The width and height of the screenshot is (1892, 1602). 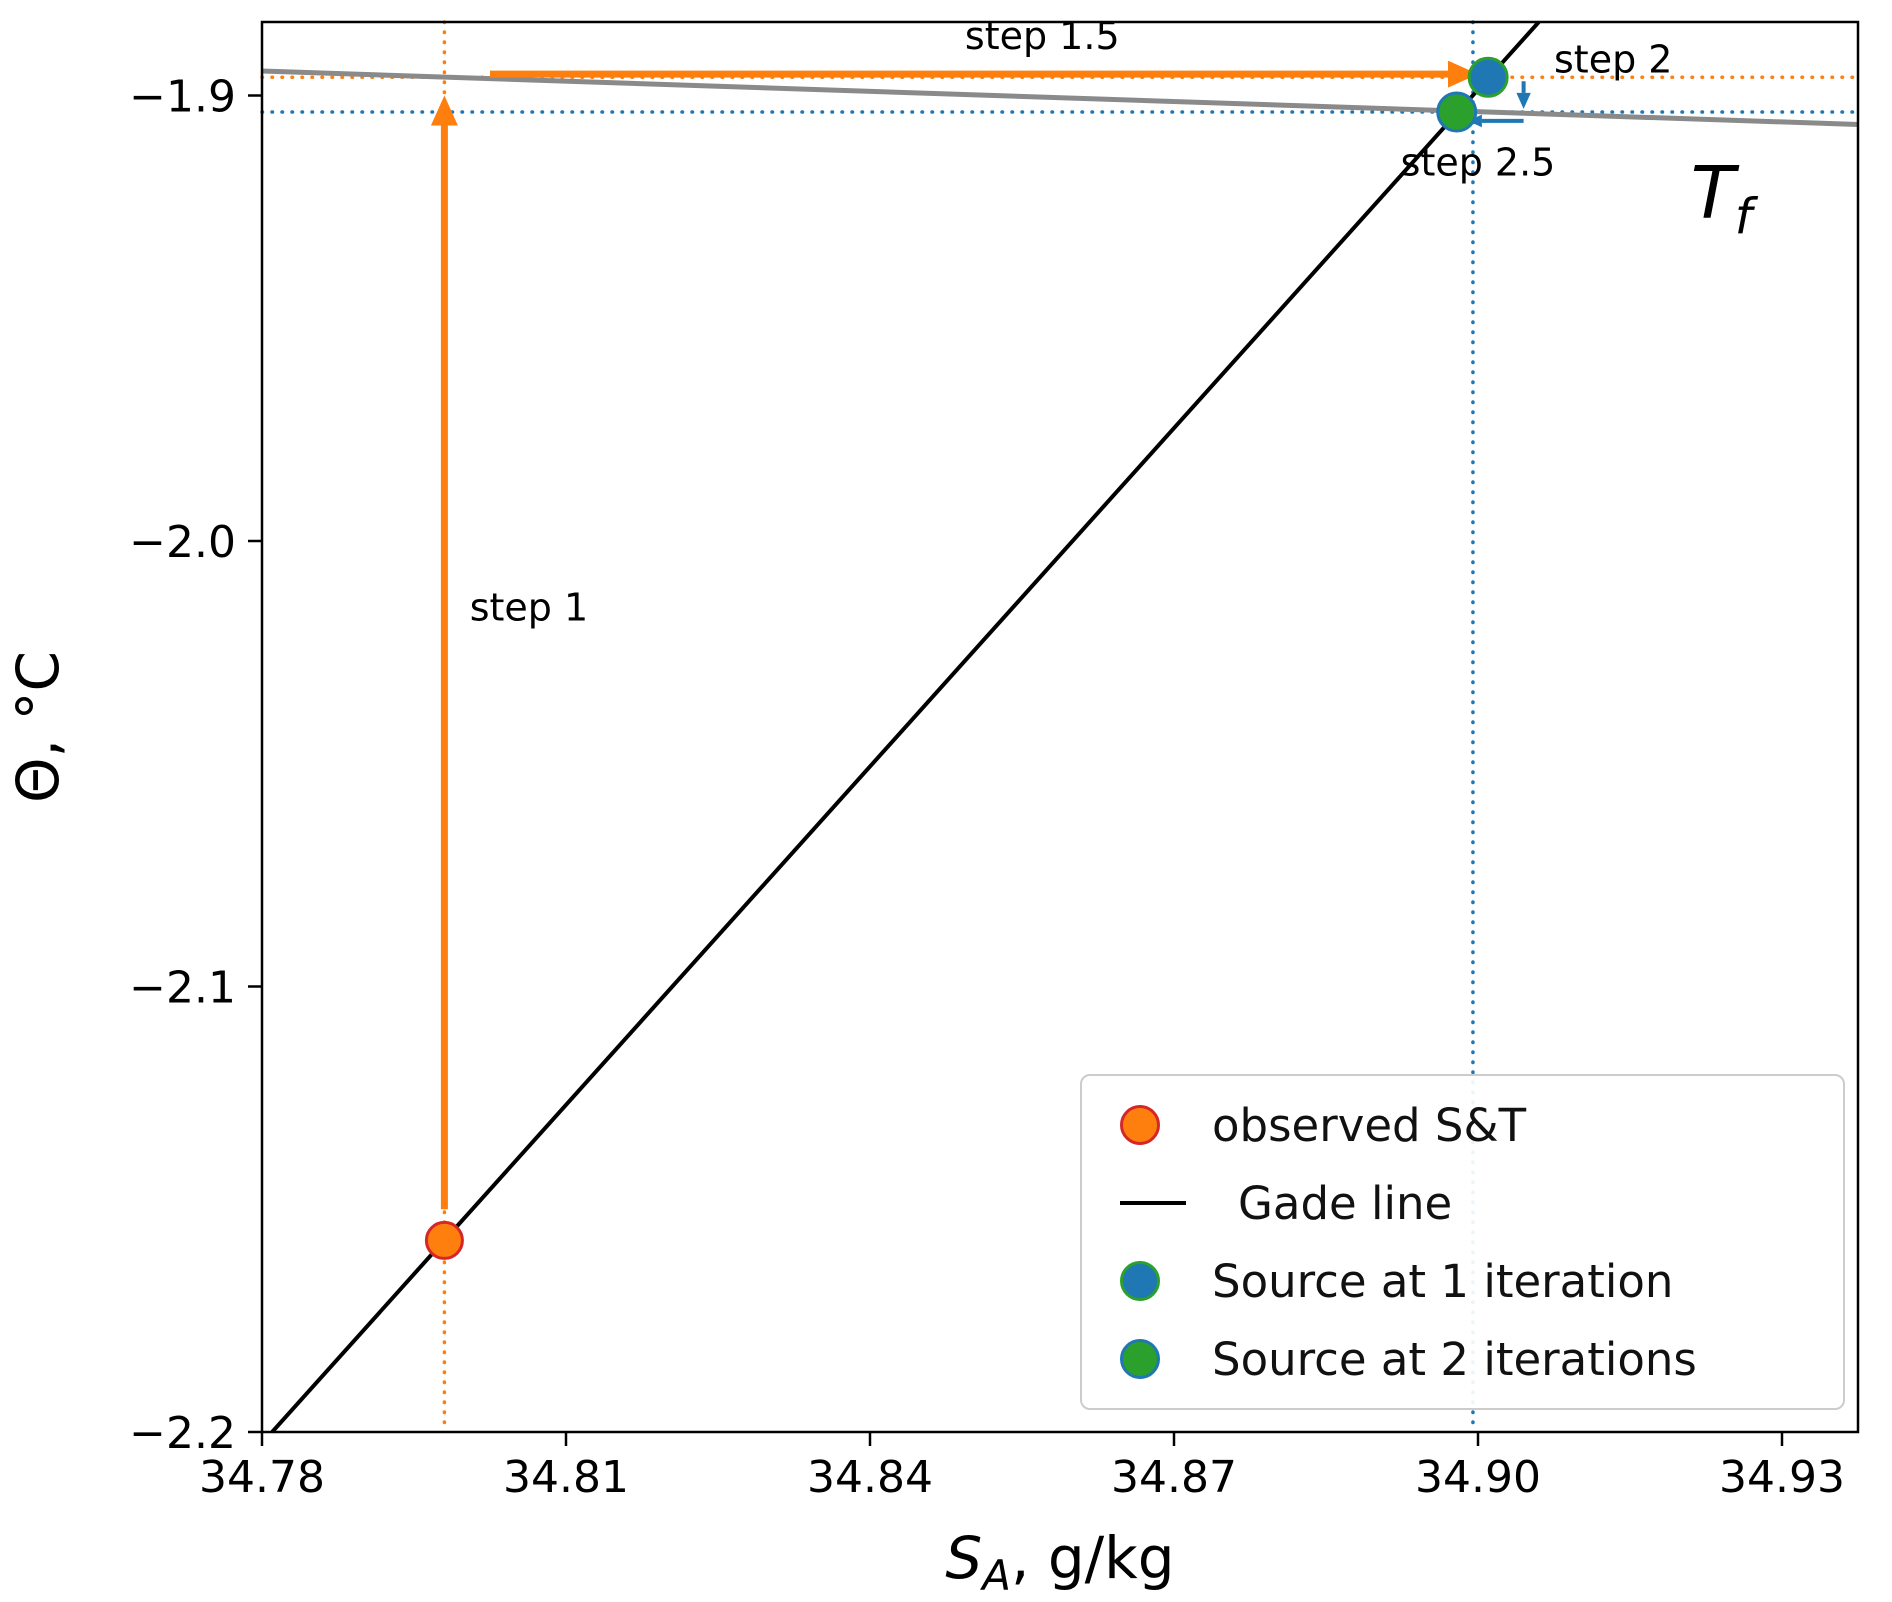 I want to click on legend-label: observed S&T, so click(x=1369, y=1125).